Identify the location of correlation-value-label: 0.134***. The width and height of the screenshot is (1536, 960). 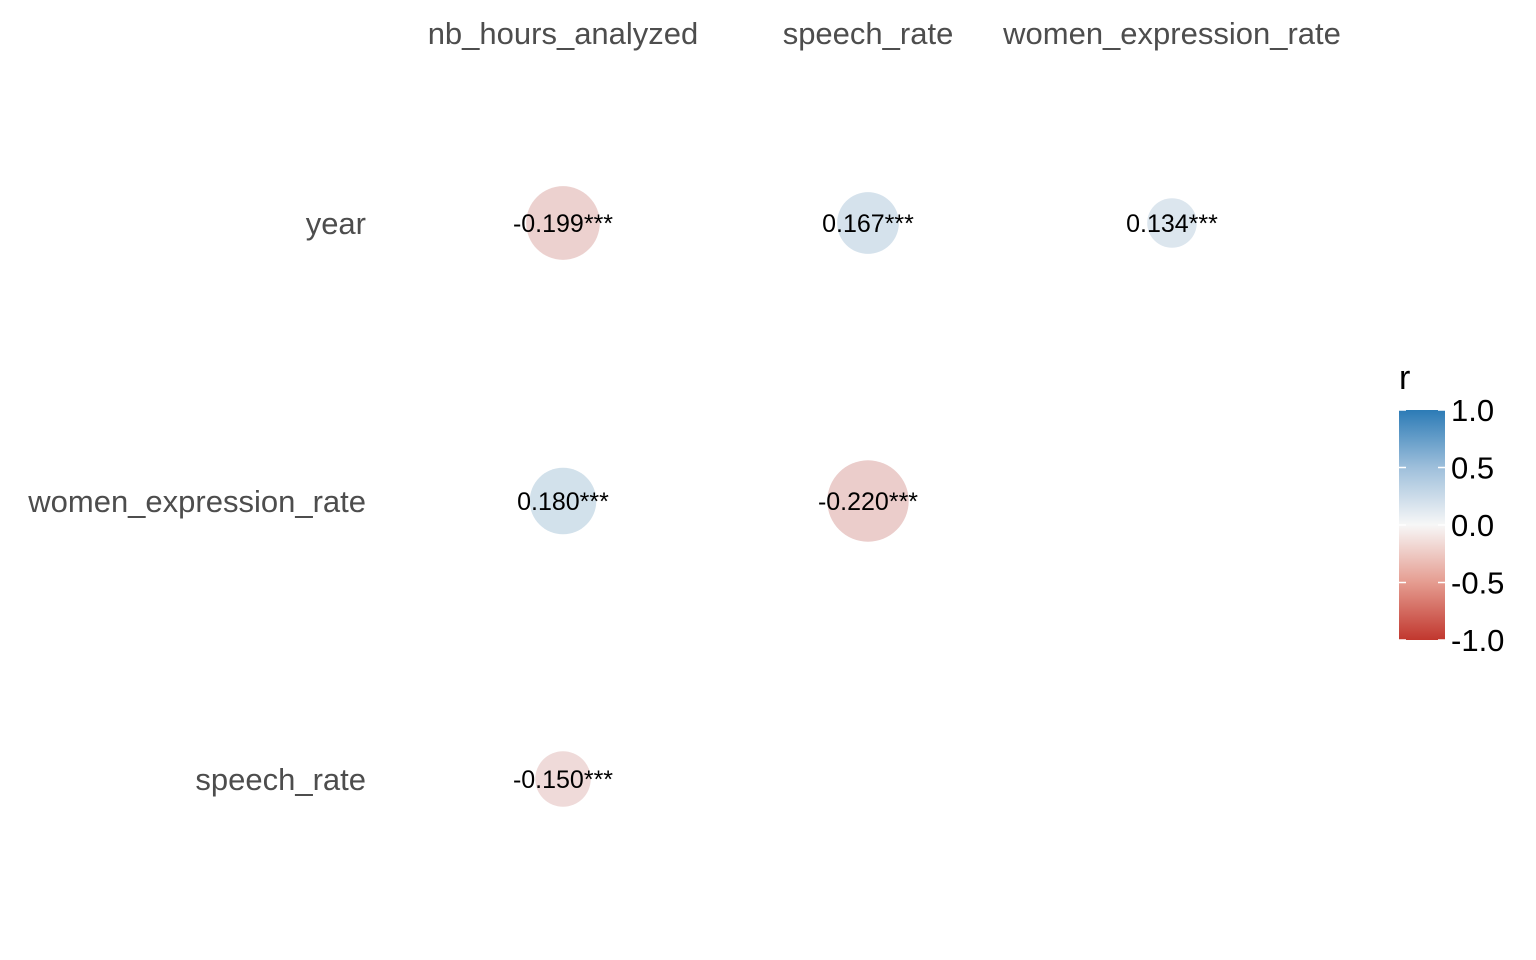
(1172, 224).